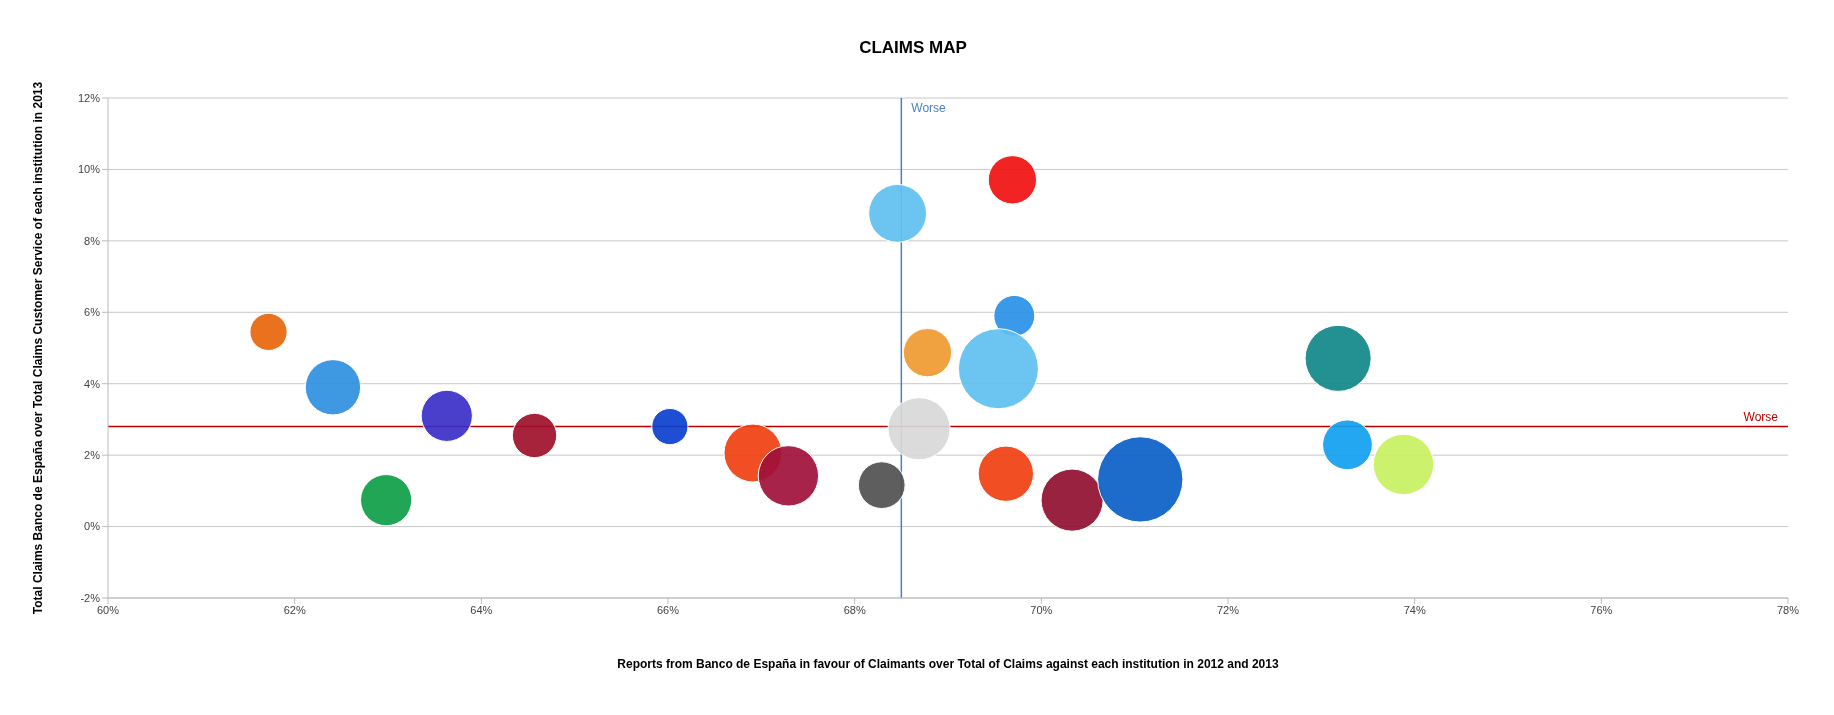 The width and height of the screenshot is (1834, 715). I want to click on x-tick-label: 72%, so click(1228, 609).